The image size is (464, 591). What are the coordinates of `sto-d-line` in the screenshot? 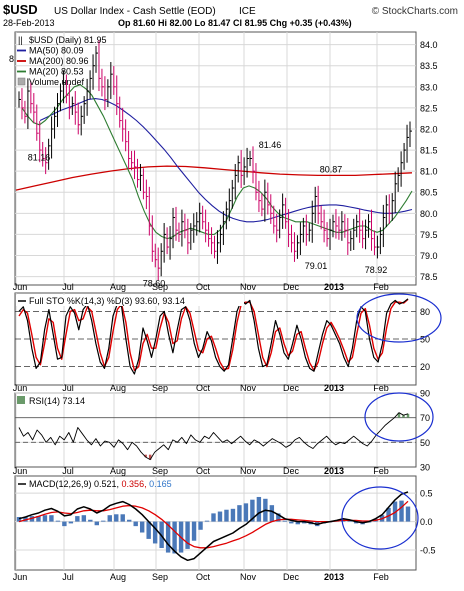 It's located at (213, 334).